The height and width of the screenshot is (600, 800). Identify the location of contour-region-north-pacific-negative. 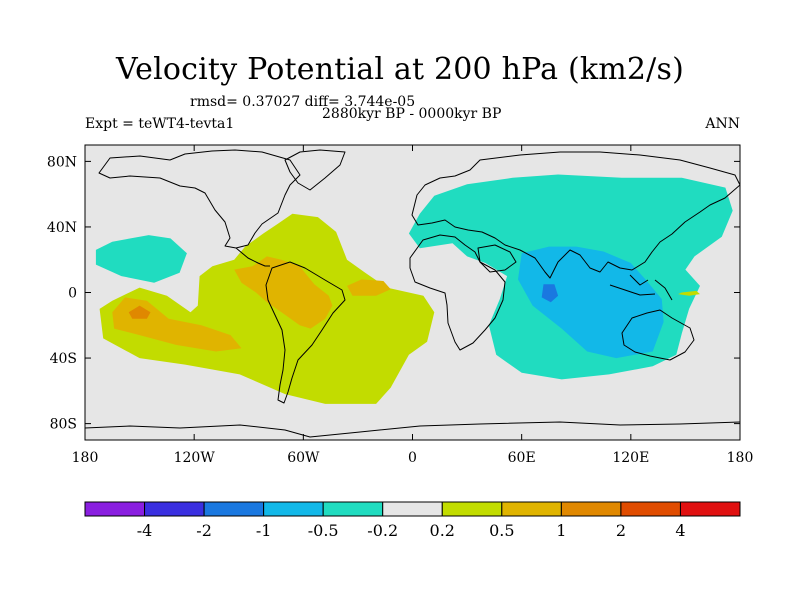
(141, 259).